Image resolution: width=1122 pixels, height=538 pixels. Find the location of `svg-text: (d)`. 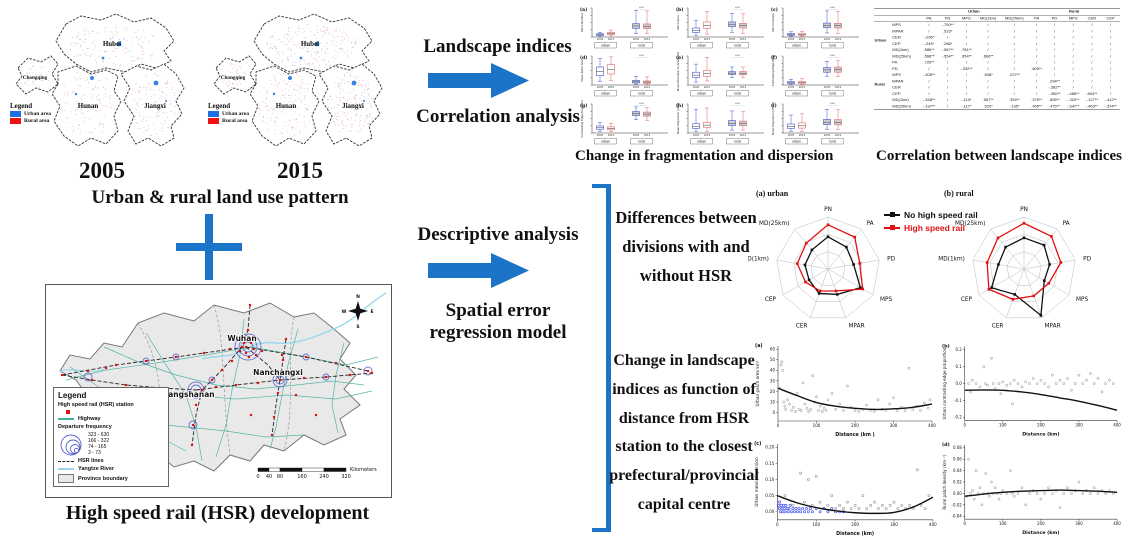

svg-text: (d) is located at coordinates (946, 445).